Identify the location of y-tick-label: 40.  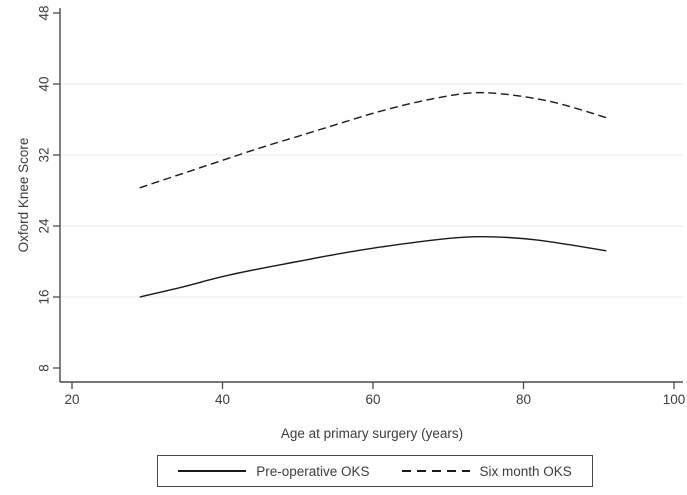
(44, 83).